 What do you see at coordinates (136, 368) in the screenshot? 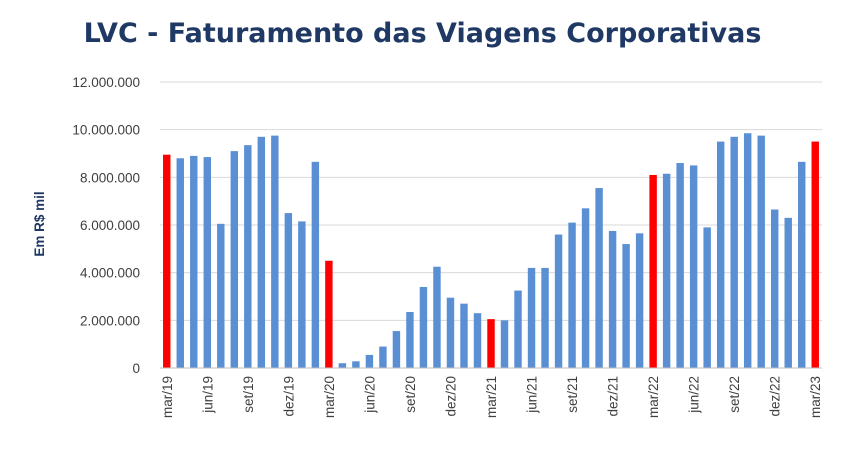
I see `y-tick-label: 0` at bounding box center [136, 368].